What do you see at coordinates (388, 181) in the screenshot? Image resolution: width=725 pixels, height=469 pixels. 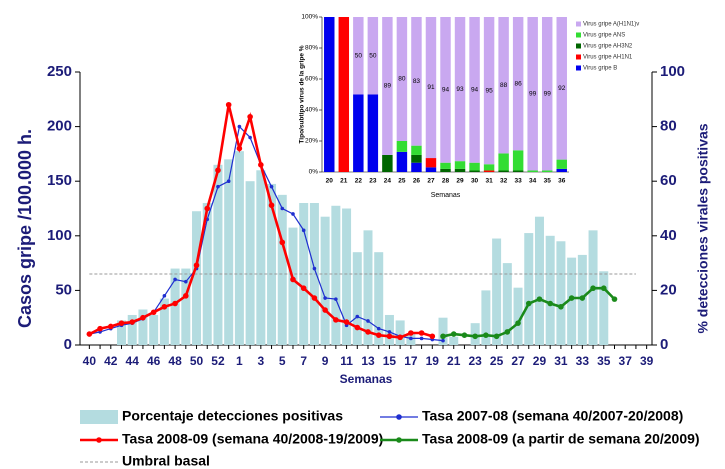 I see `x-tick-label: 24` at bounding box center [388, 181].